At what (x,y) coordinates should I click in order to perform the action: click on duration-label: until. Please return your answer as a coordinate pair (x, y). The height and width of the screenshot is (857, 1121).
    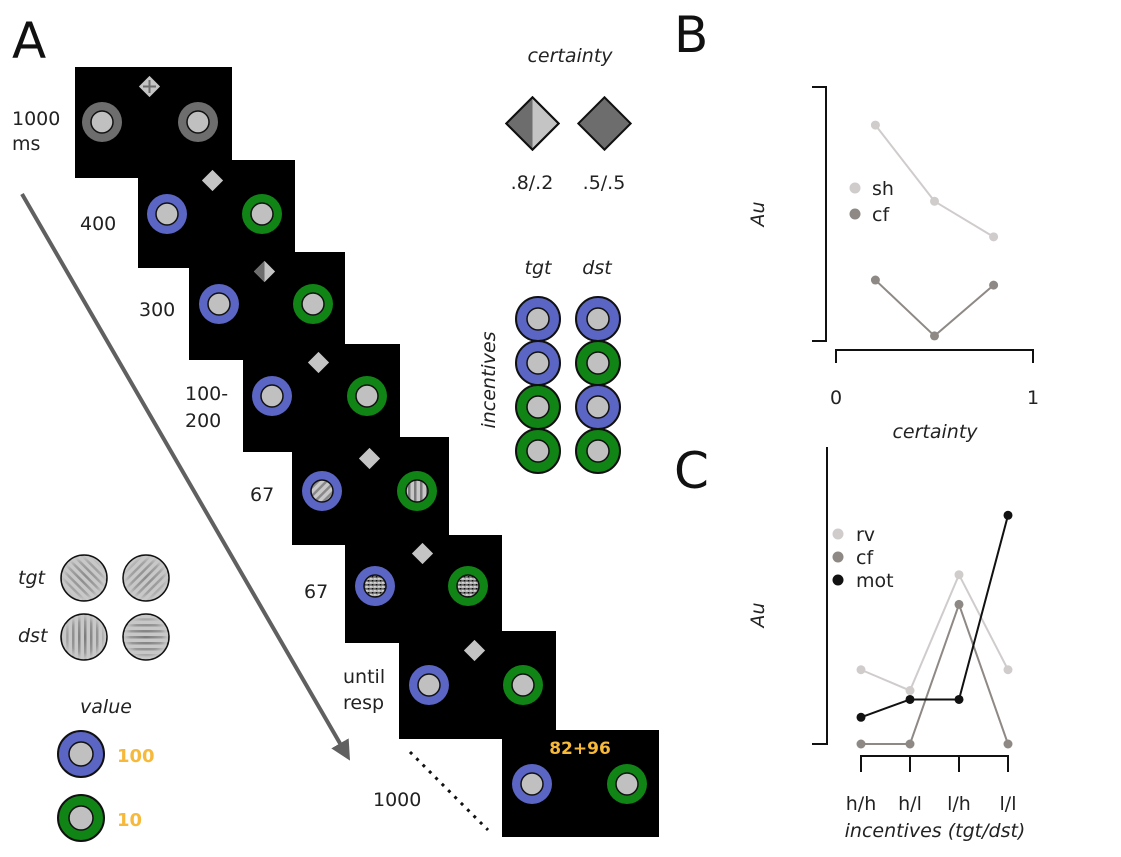
    Looking at the image, I should click on (364, 677).